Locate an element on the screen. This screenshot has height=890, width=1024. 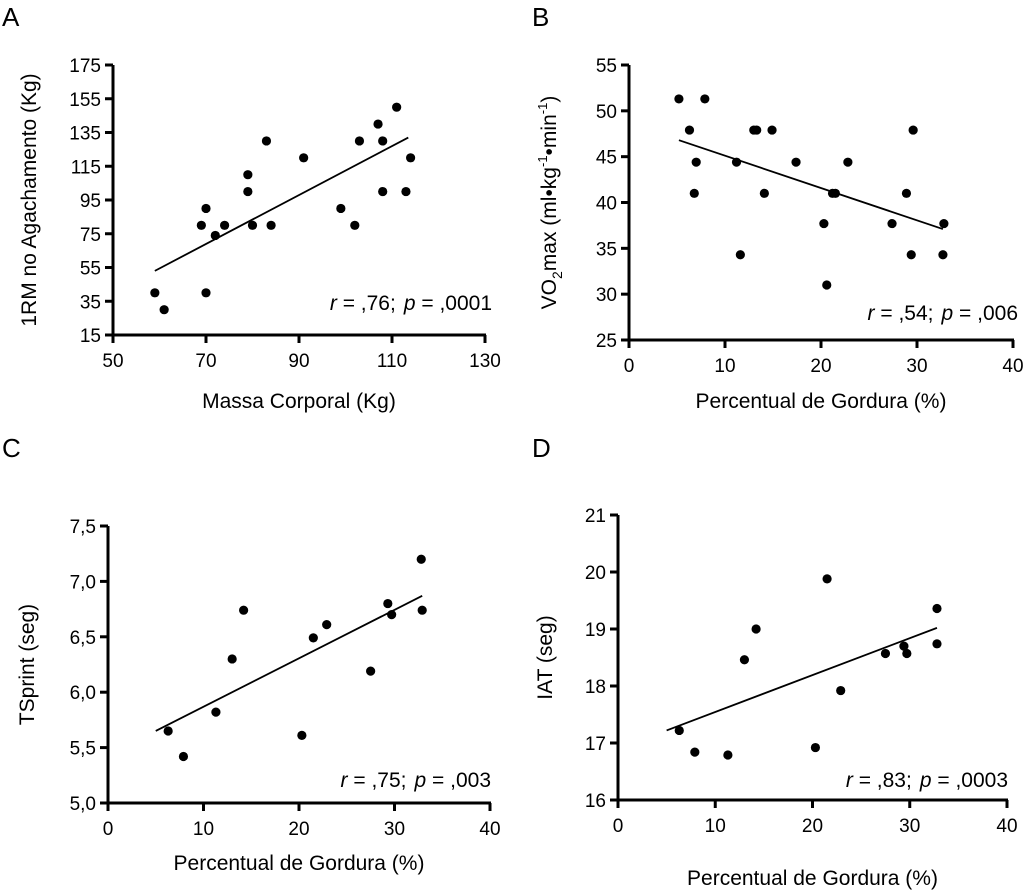
y-tick-label: 135 is located at coordinates (85, 134).